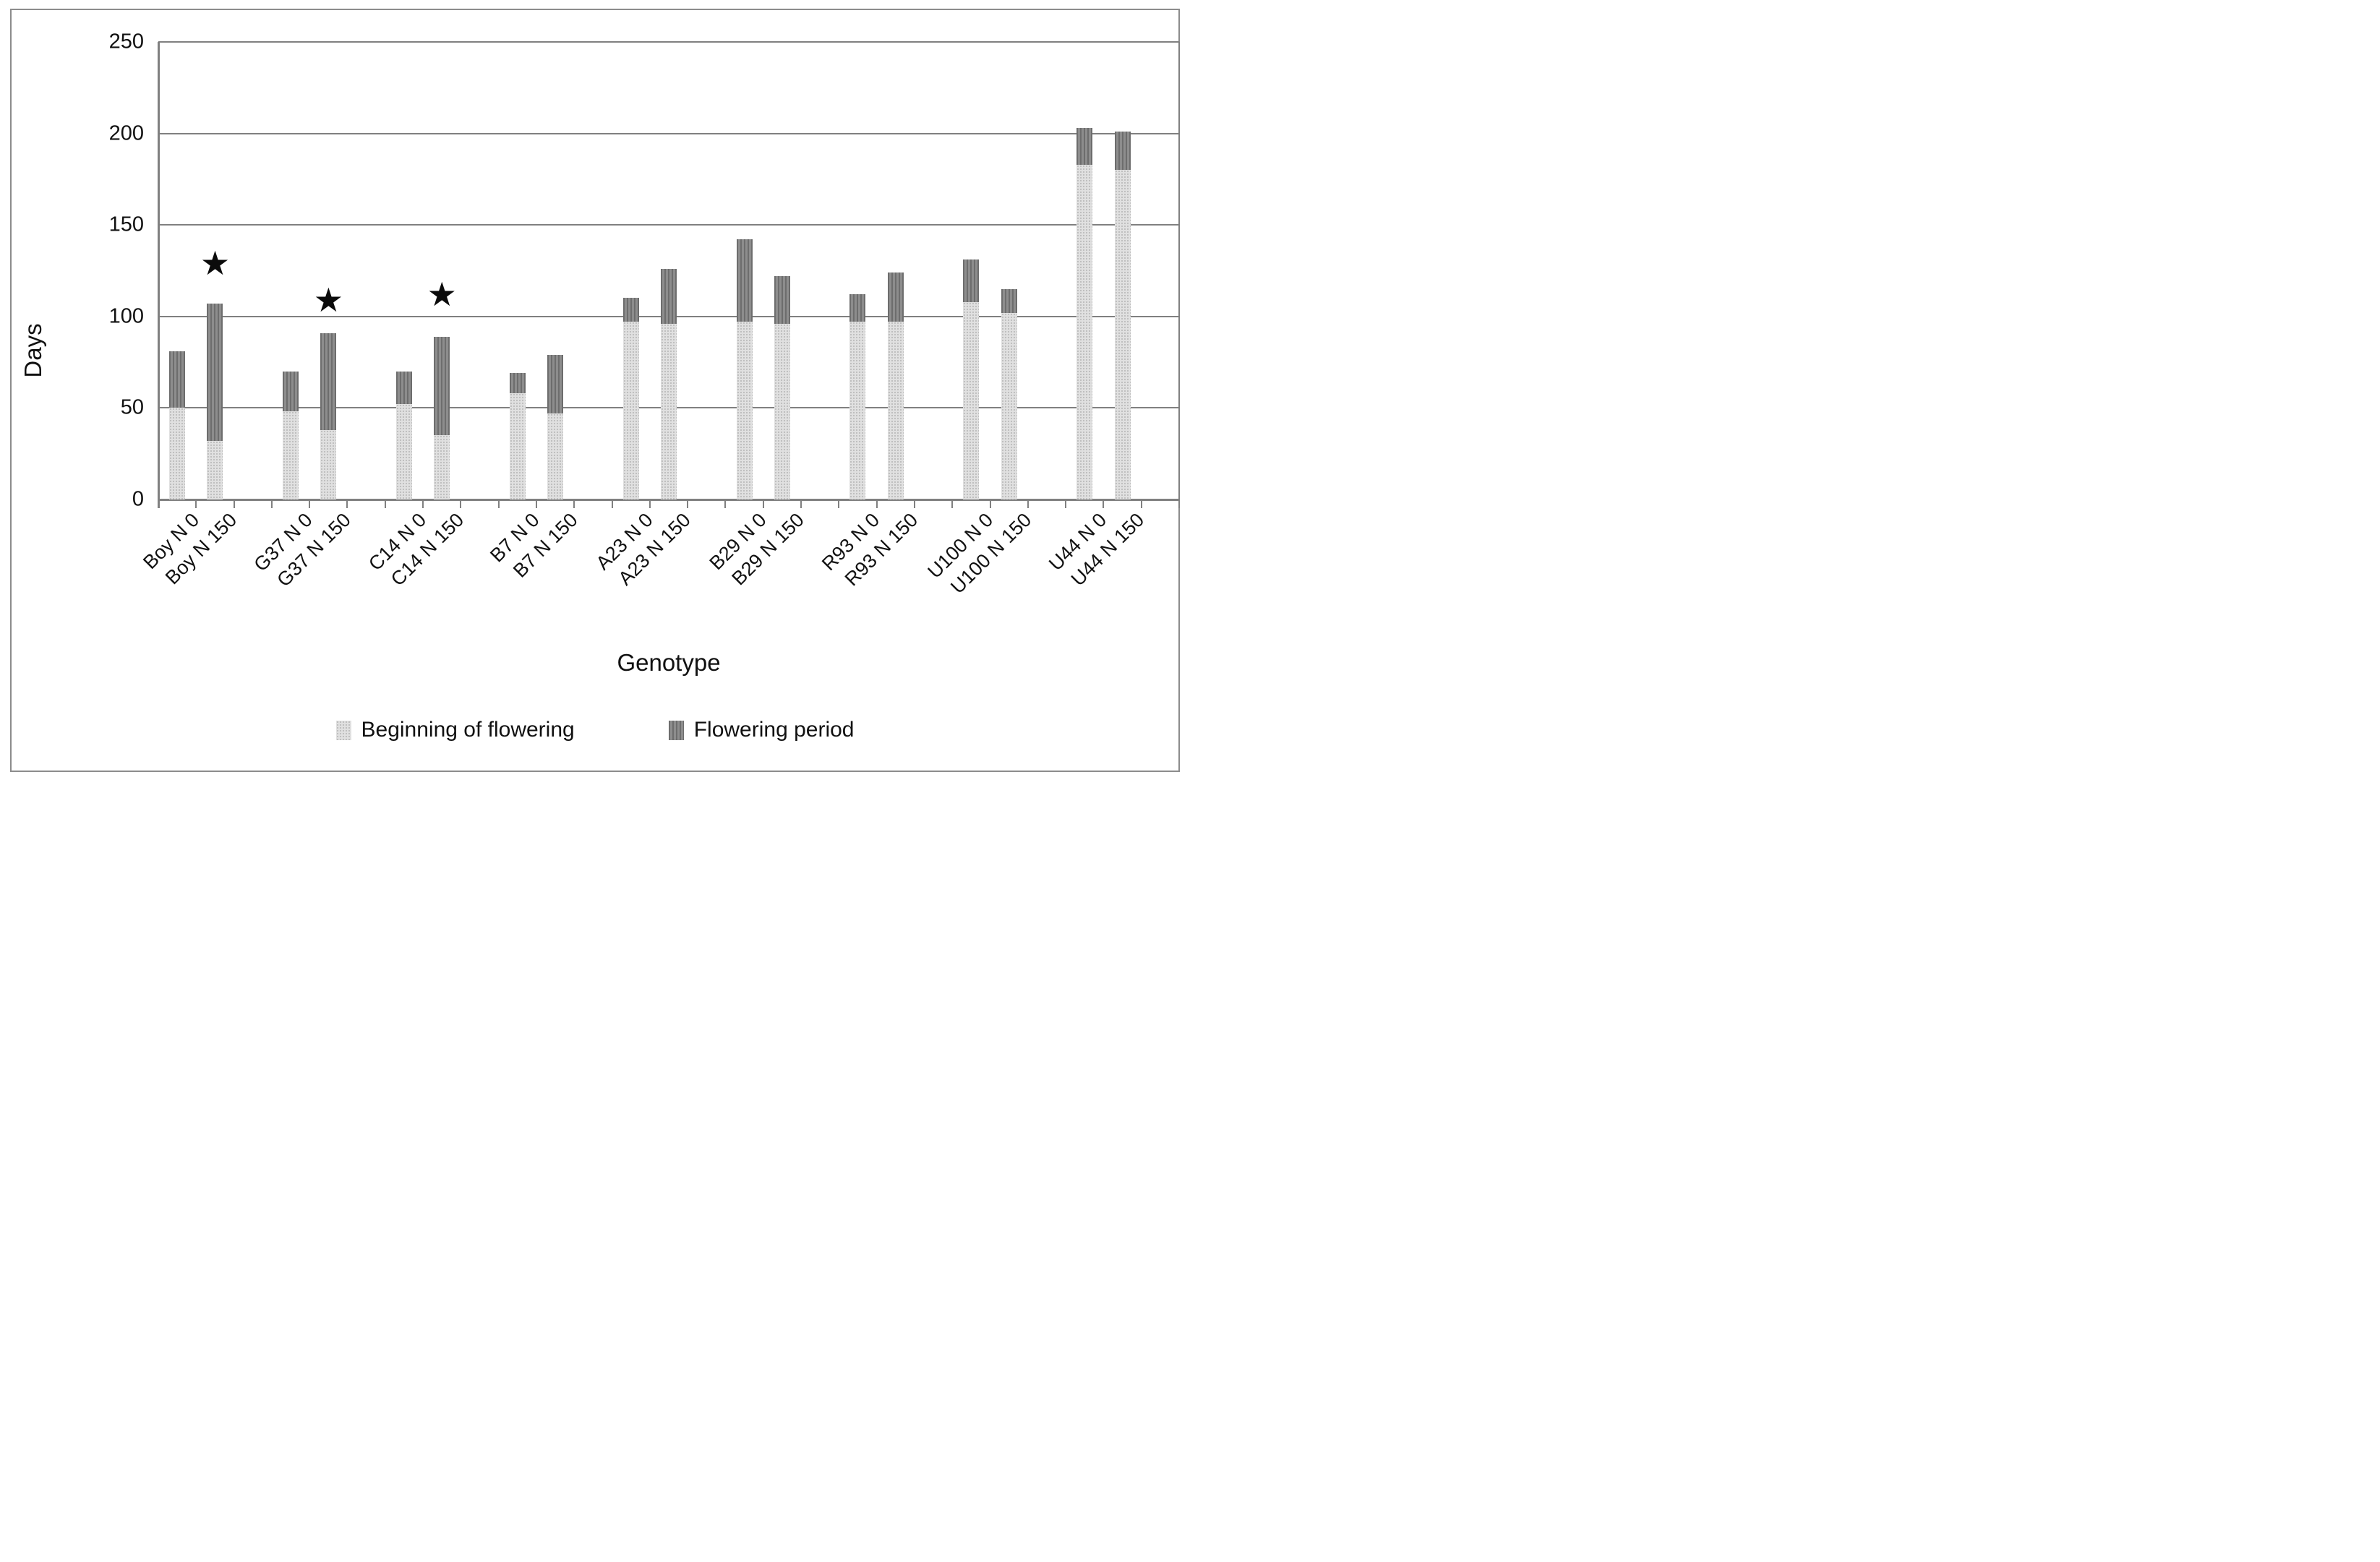 This screenshot has height=1562, width=2380. I want to click on y-tick-label: 150, so click(126, 224).